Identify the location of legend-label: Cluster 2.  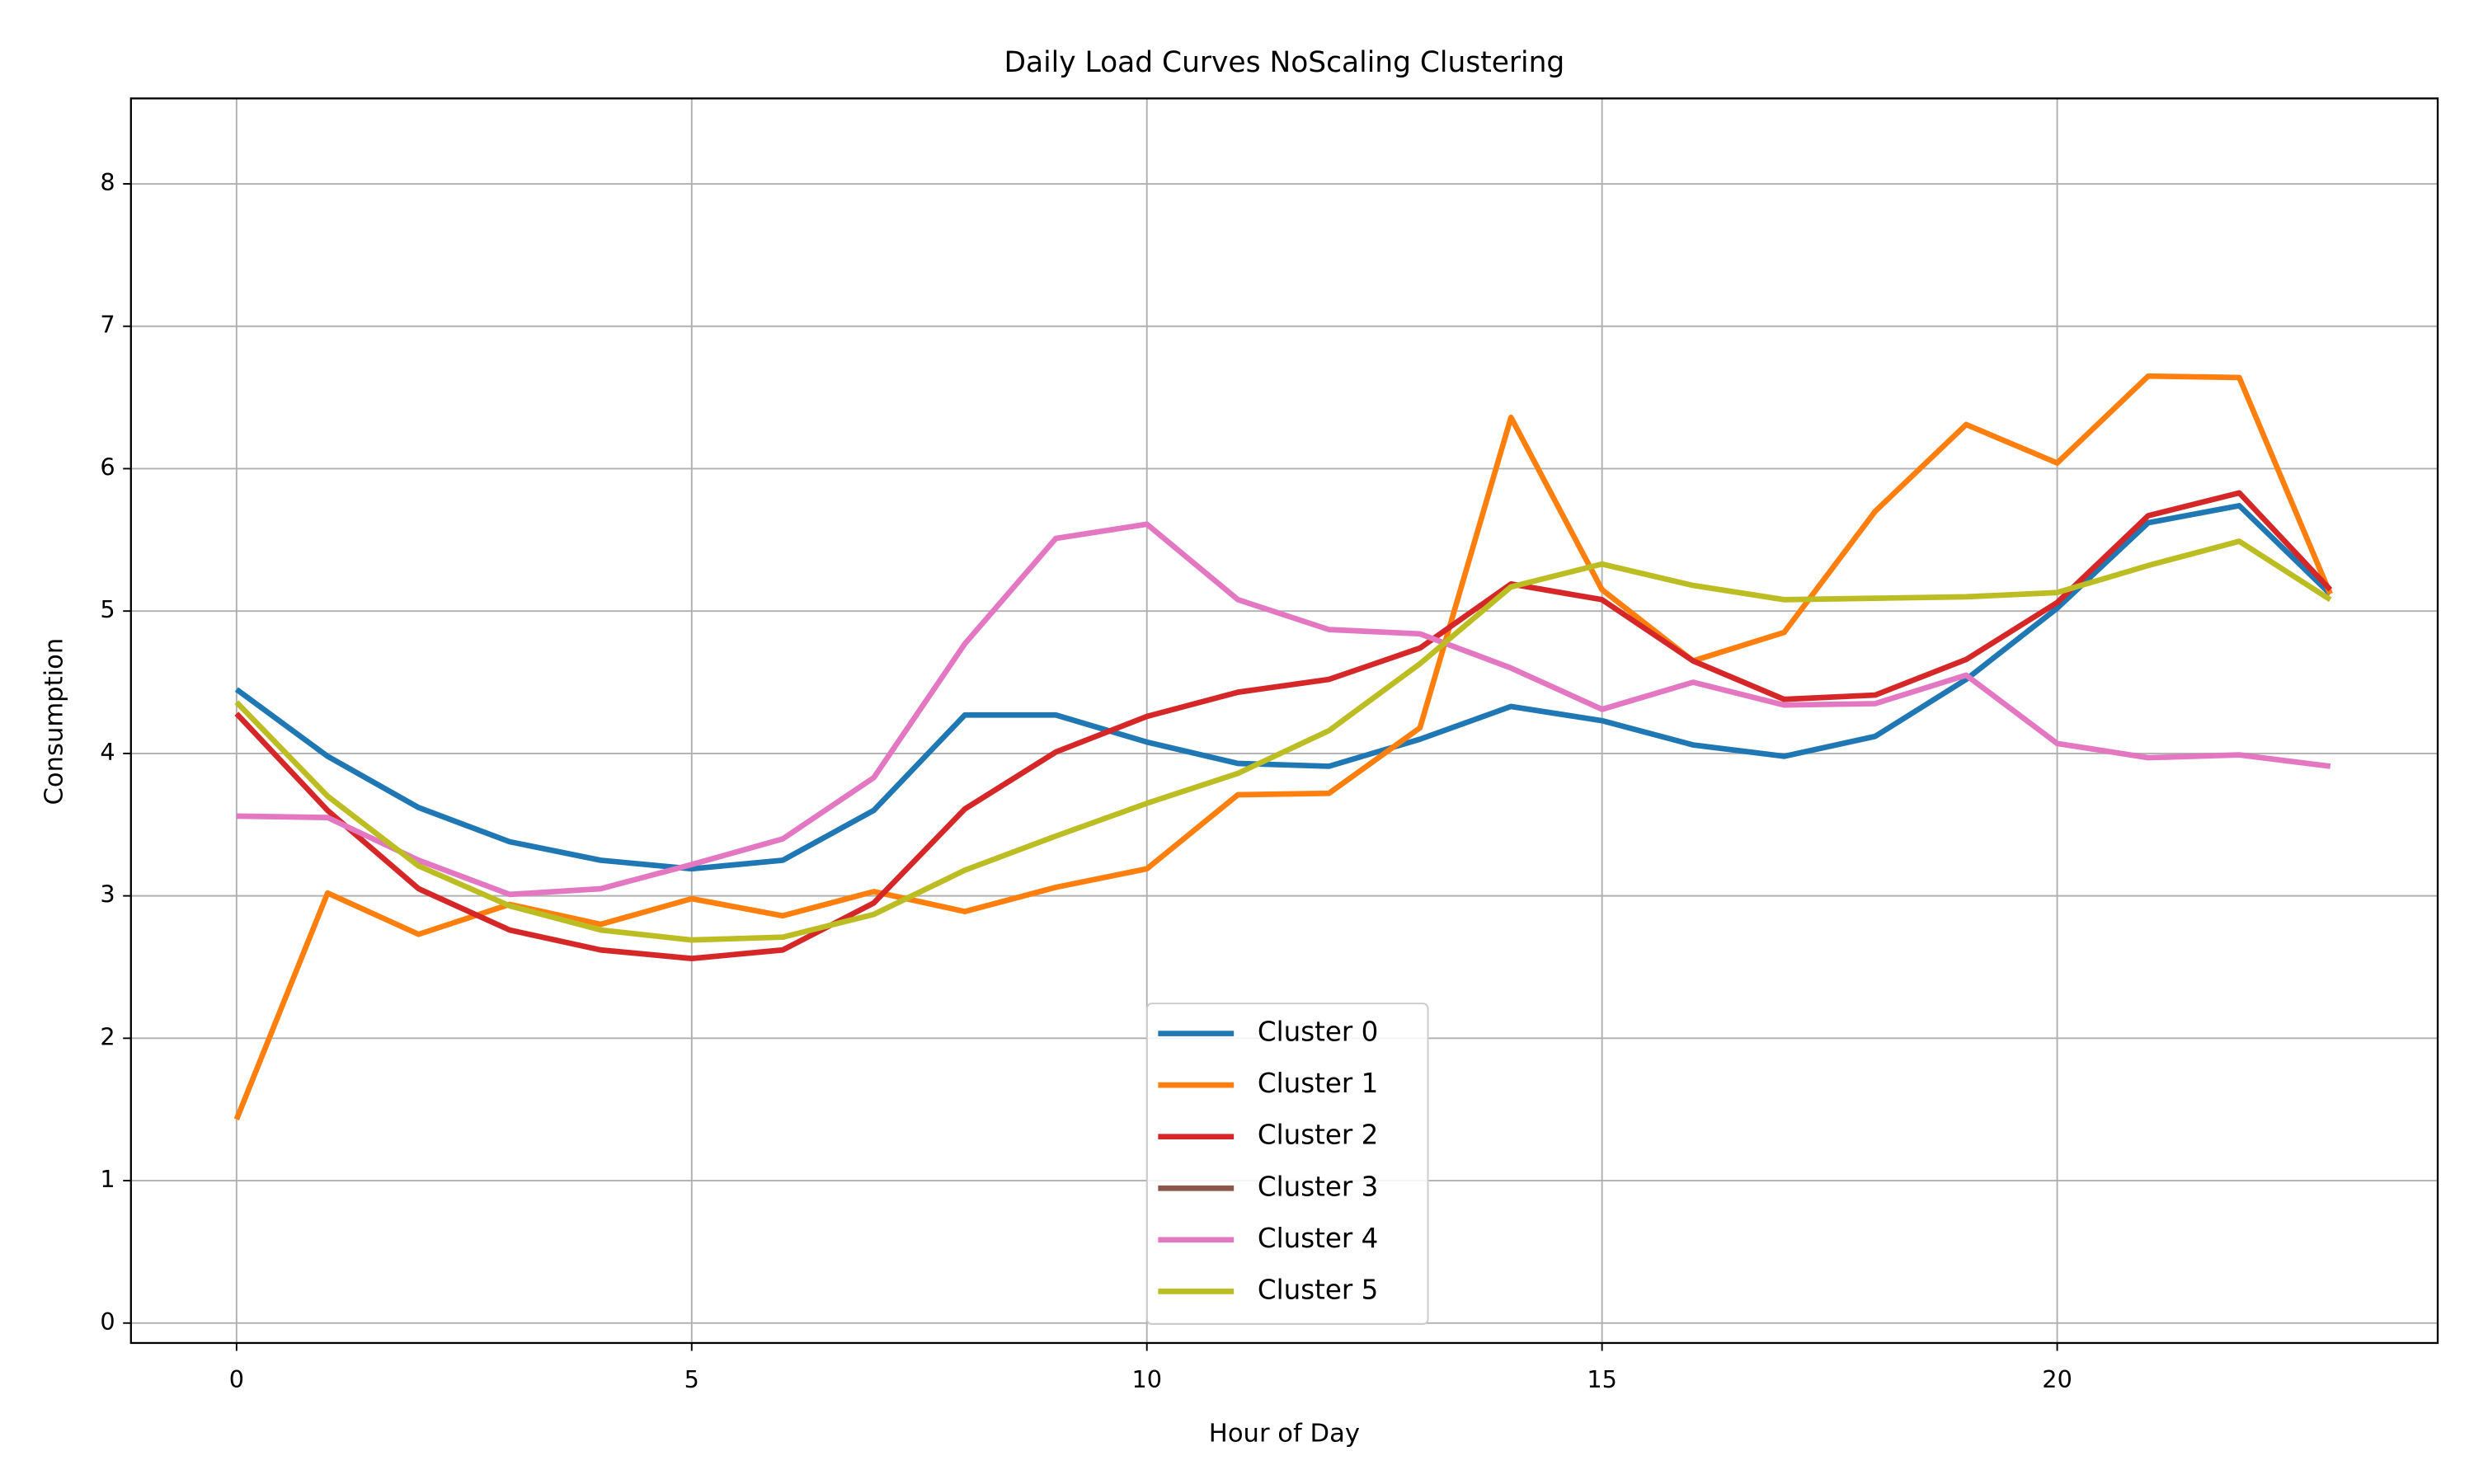
(1318, 1135).